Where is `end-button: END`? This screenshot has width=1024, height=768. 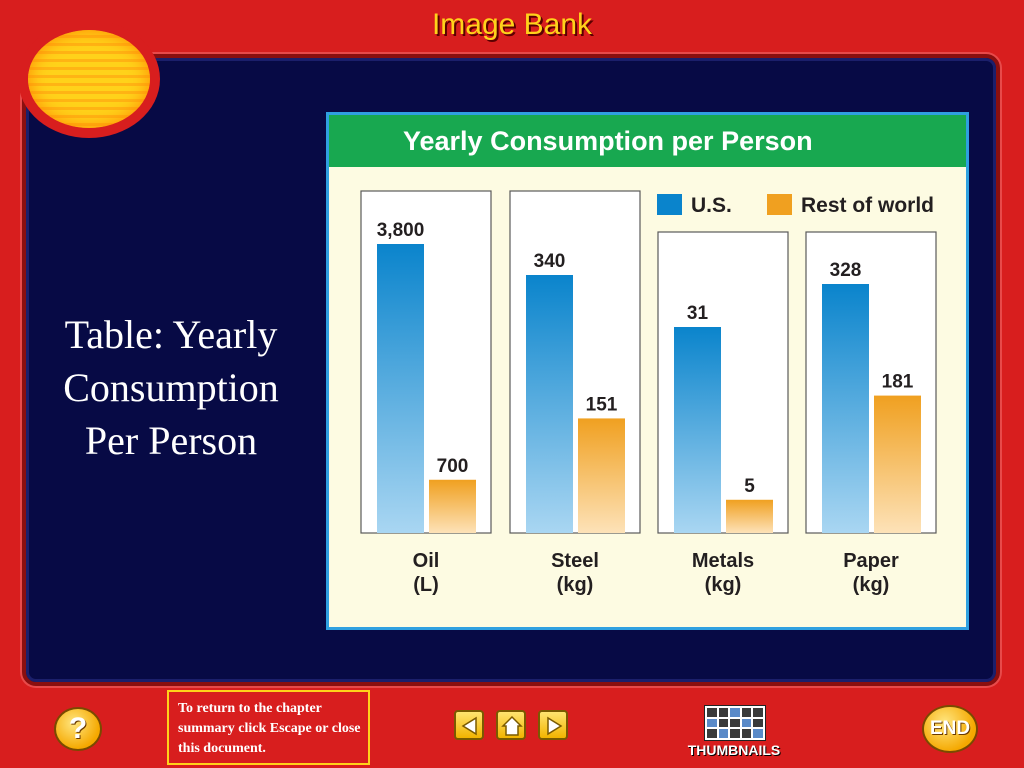
end-button: END is located at coordinates (950, 729).